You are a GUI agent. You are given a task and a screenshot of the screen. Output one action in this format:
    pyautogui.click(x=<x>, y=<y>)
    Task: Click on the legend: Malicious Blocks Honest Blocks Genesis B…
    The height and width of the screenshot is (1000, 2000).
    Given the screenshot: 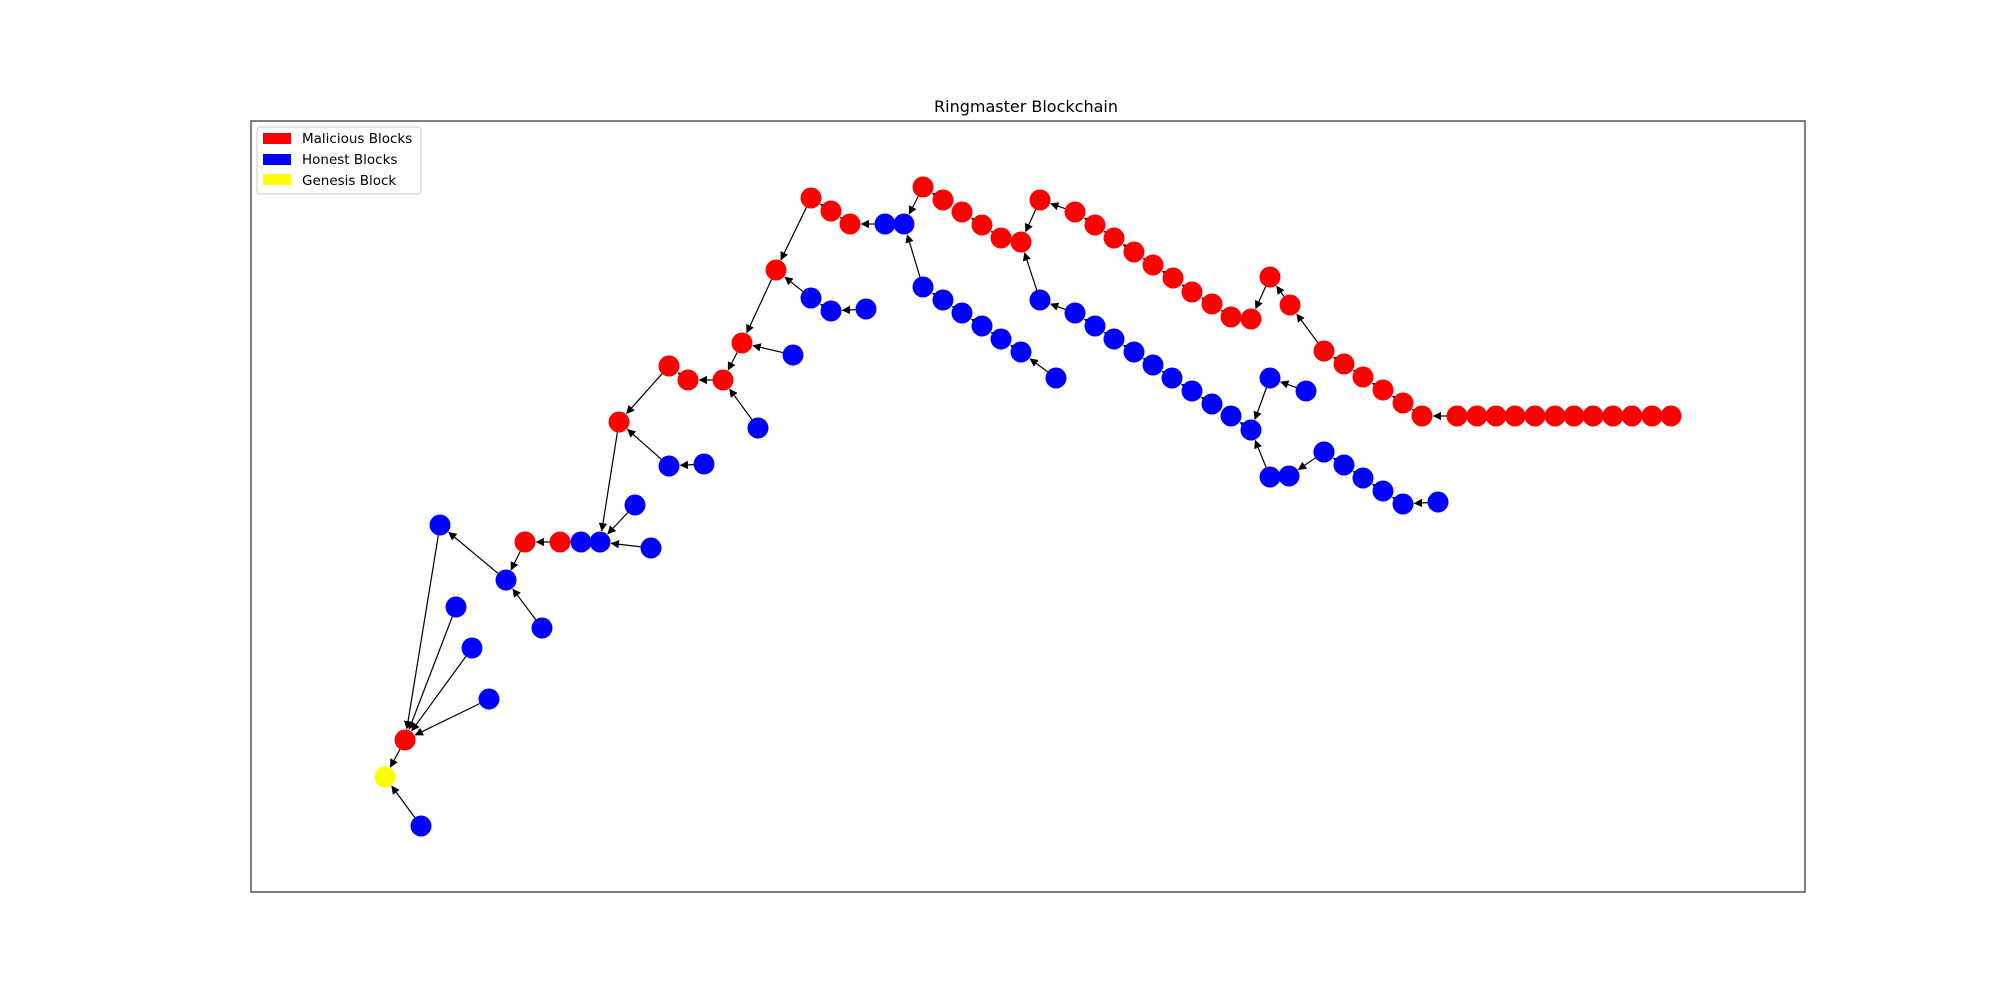 What is the action you would take?
    pyautogui.click(x=339, y=160)
    